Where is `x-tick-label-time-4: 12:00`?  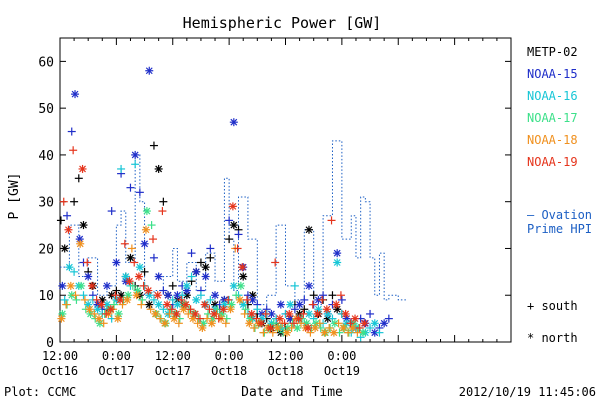
x-tick-label-time-4: 12:00 is located at coordinates (285, 356).